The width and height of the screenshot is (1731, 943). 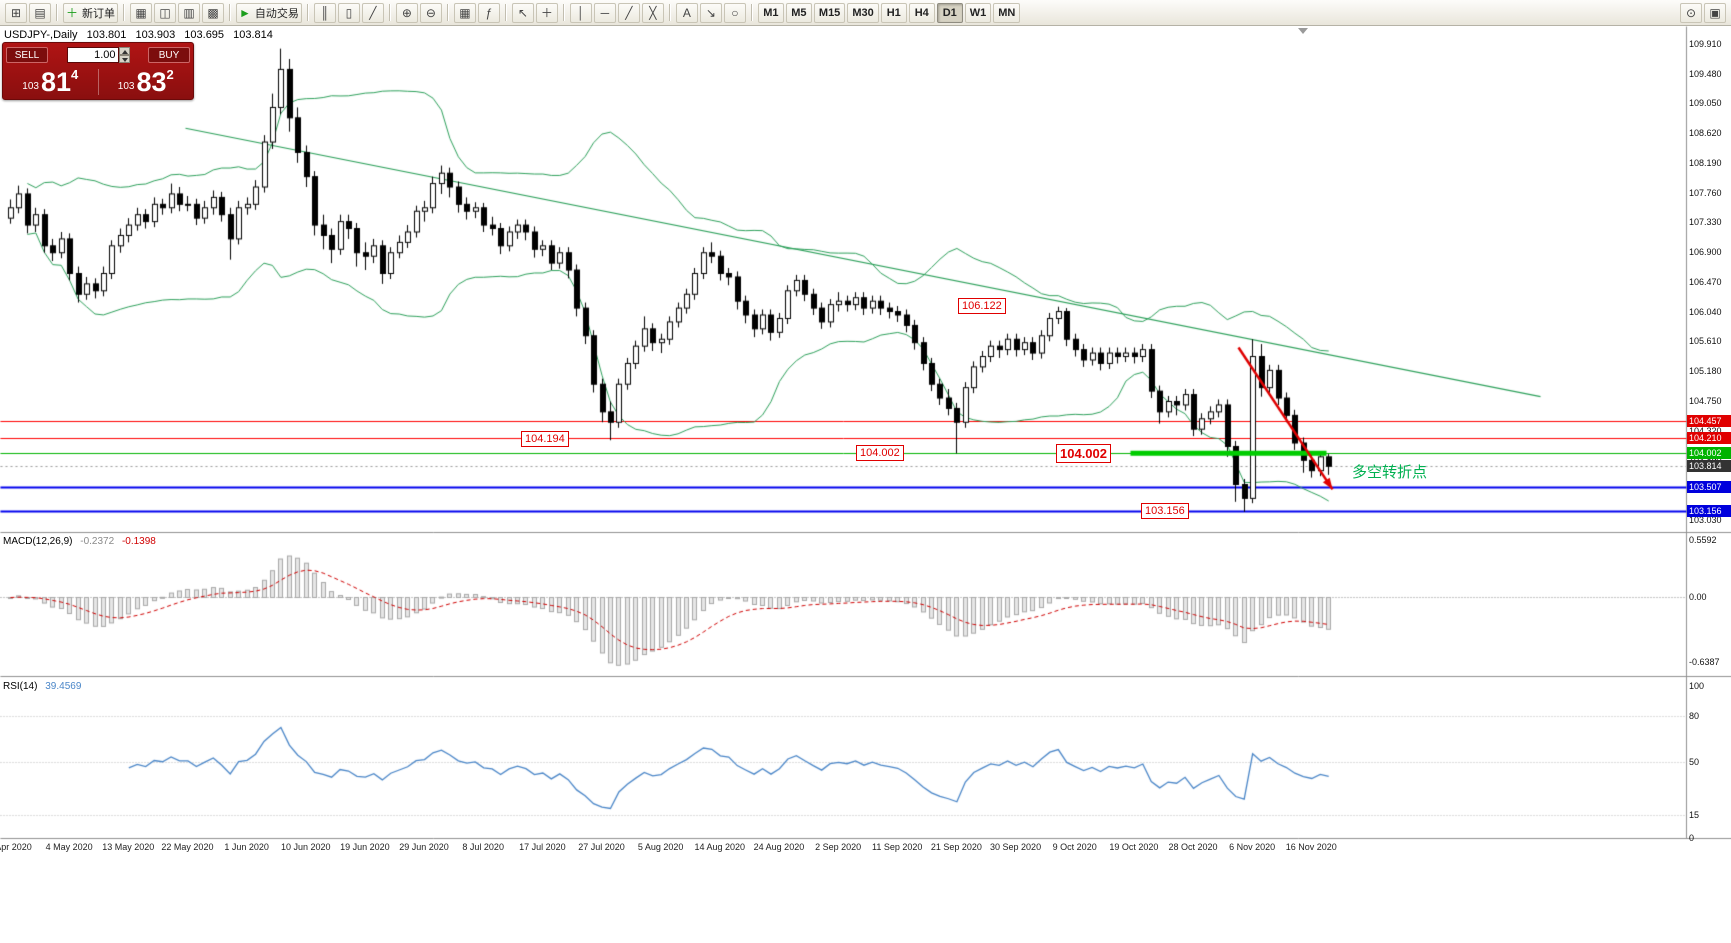 I want to click on timeframe-m15-label: M15, so click(x=829, y=12).